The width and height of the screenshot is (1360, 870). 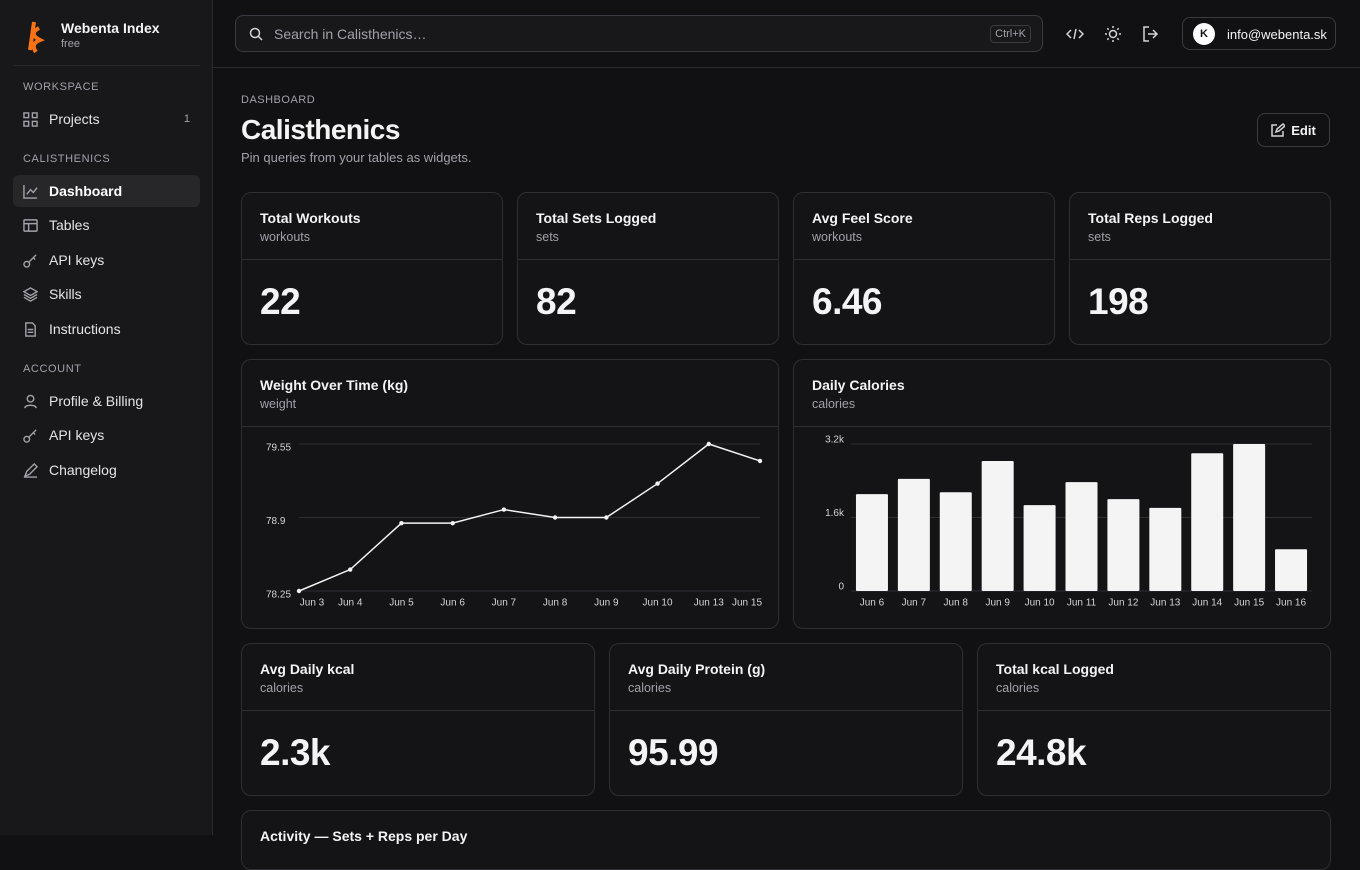 I want to click on stat-title: Total Sets Logged, so click(x=596, y=218).